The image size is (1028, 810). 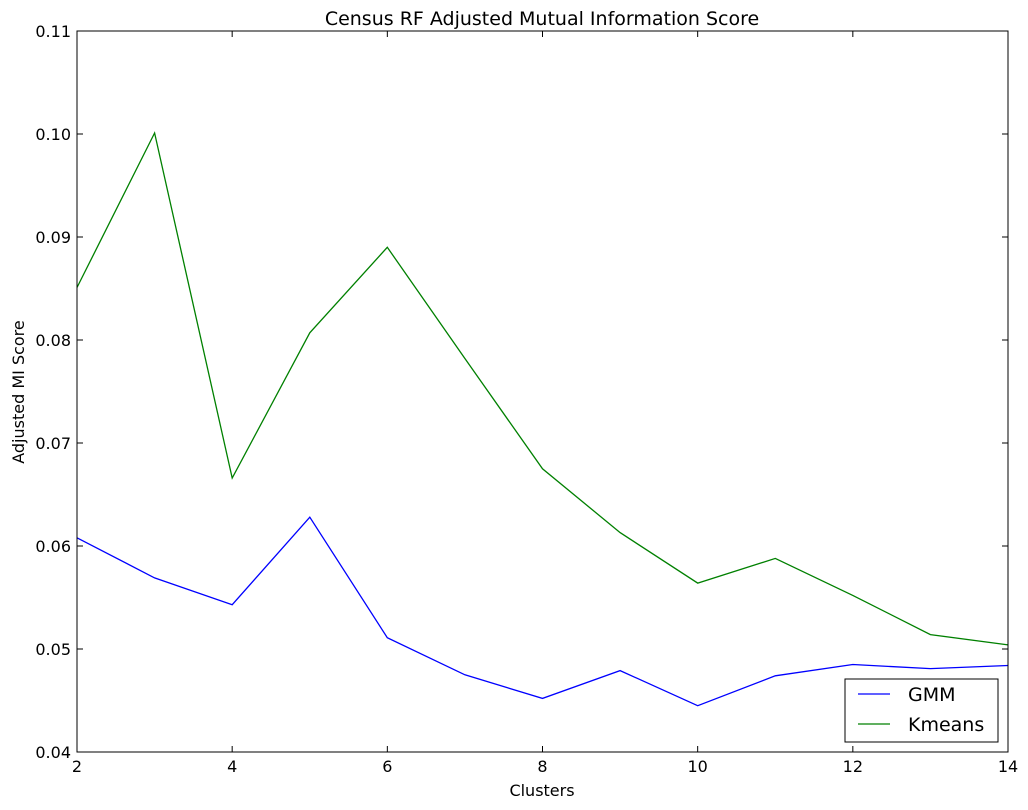 I want to click on legend-box, so click(x=921, y=710).